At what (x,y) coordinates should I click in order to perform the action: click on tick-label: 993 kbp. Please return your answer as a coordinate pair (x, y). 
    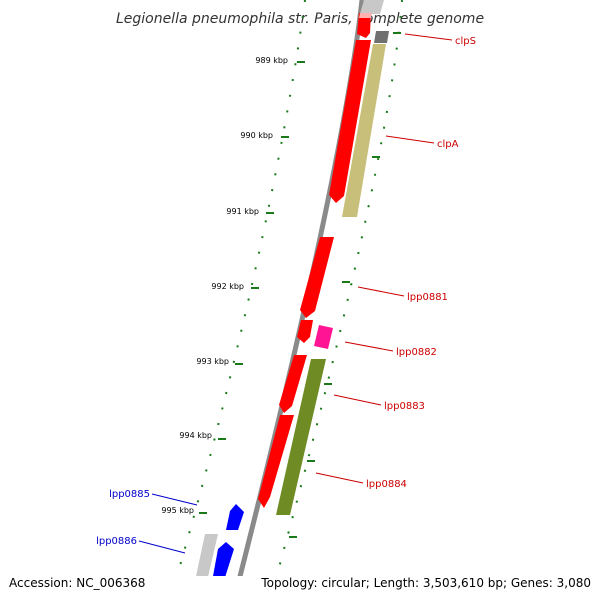
    Looking at the image, I should click on (212, 361).